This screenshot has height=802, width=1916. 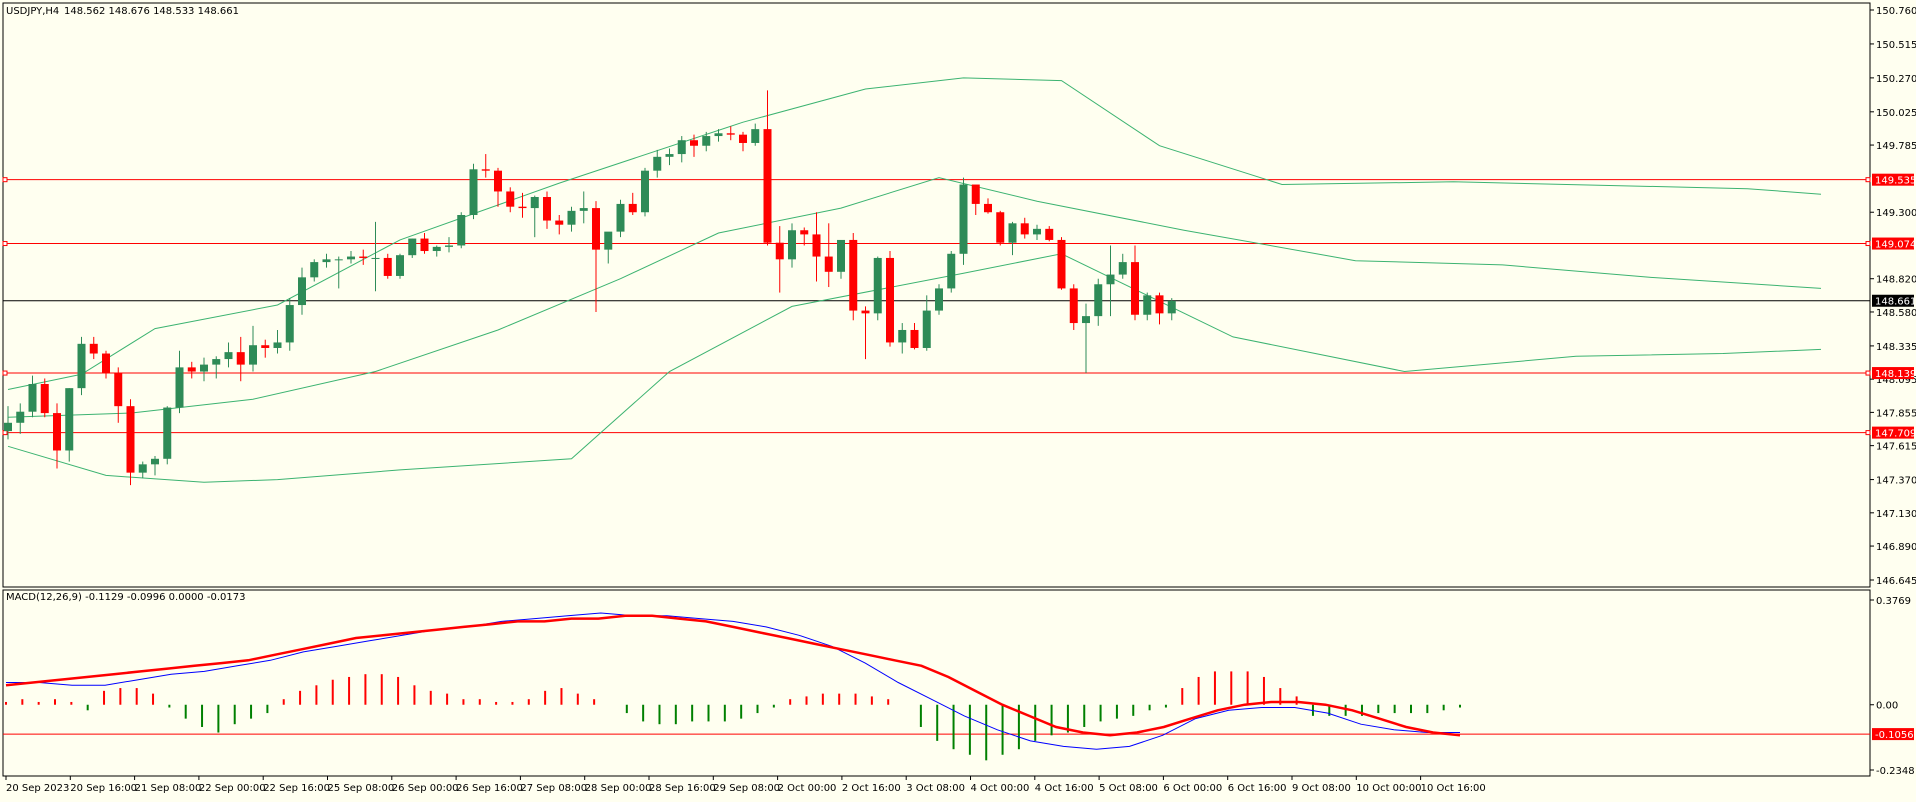 I want to click on time-tick-label: 22 Sep 00:00, so click(x=232, y=788).